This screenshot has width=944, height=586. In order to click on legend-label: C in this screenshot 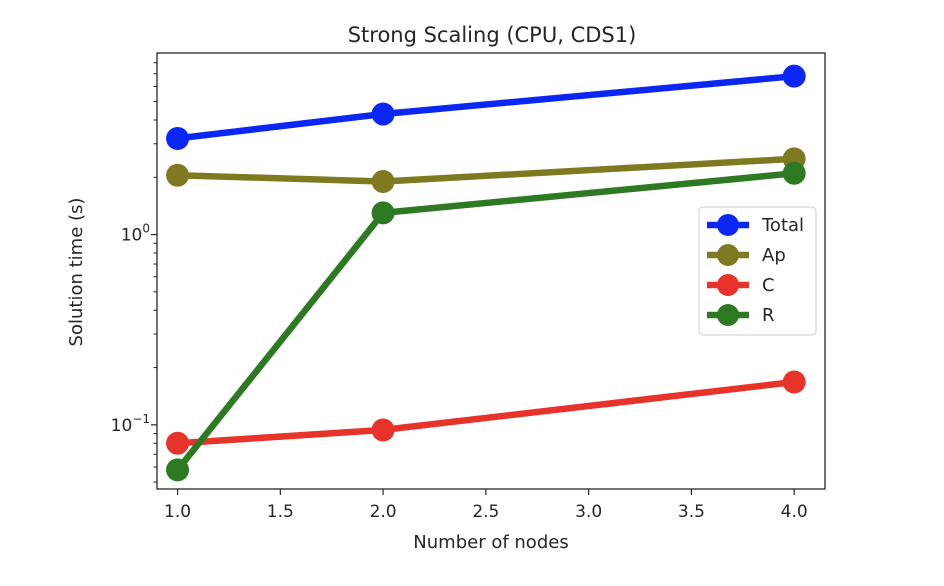, I will do `click(768, 285)`.